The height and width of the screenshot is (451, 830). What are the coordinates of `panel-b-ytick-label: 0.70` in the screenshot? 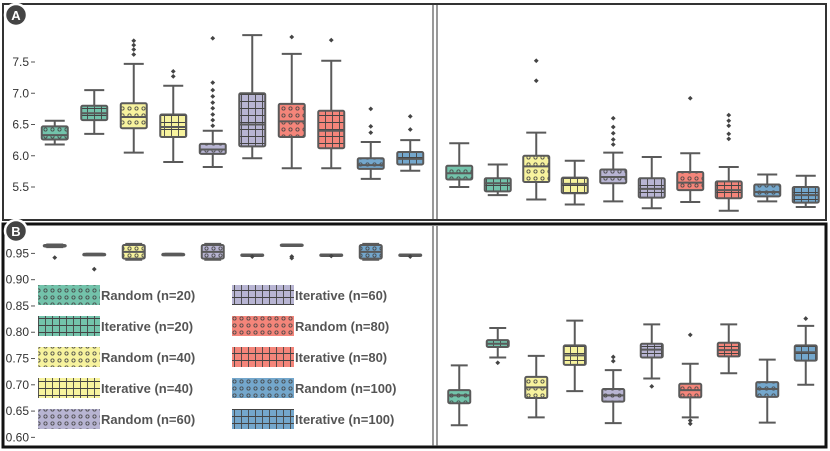 It's located at (18, 385).